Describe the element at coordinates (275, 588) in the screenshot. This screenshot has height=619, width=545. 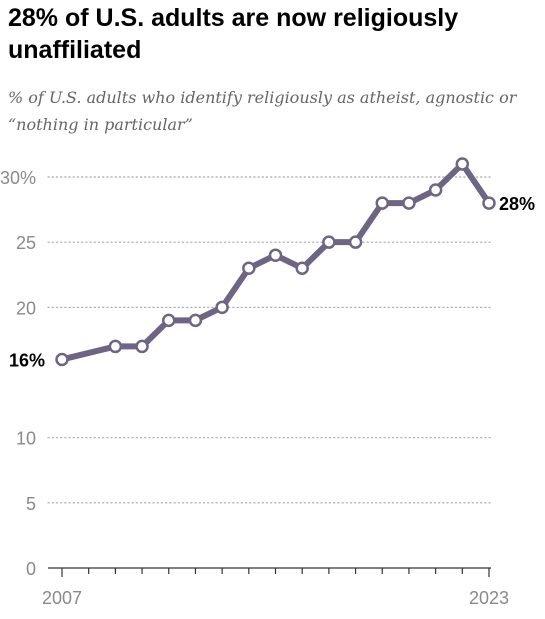
I see `x-axis: 2007 2023` at that location.